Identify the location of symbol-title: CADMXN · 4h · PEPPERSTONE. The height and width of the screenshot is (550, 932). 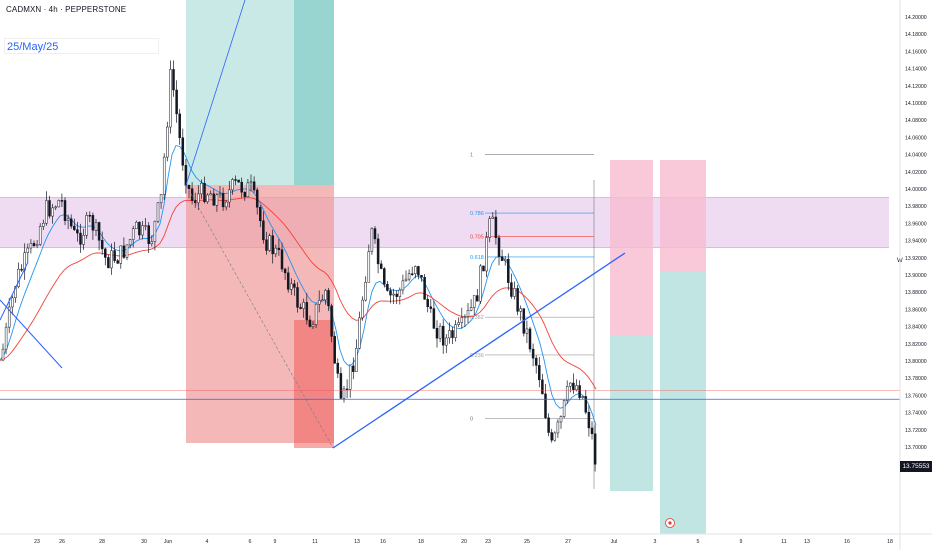
(66, 9).